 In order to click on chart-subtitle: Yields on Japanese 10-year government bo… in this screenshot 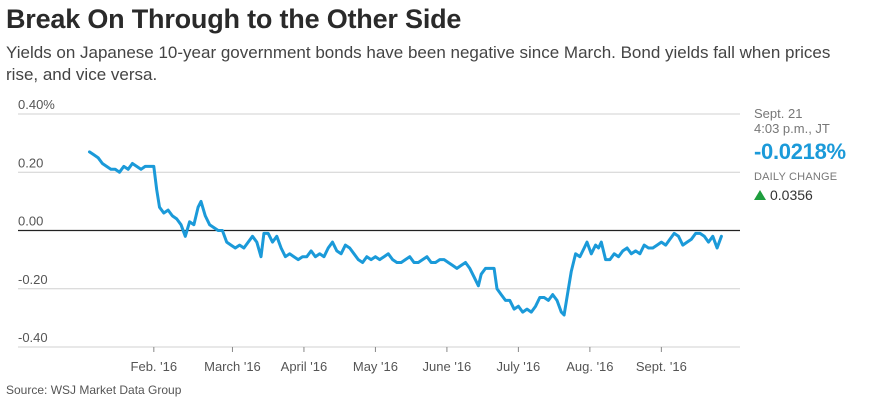, I will do `click(418, 63)`.